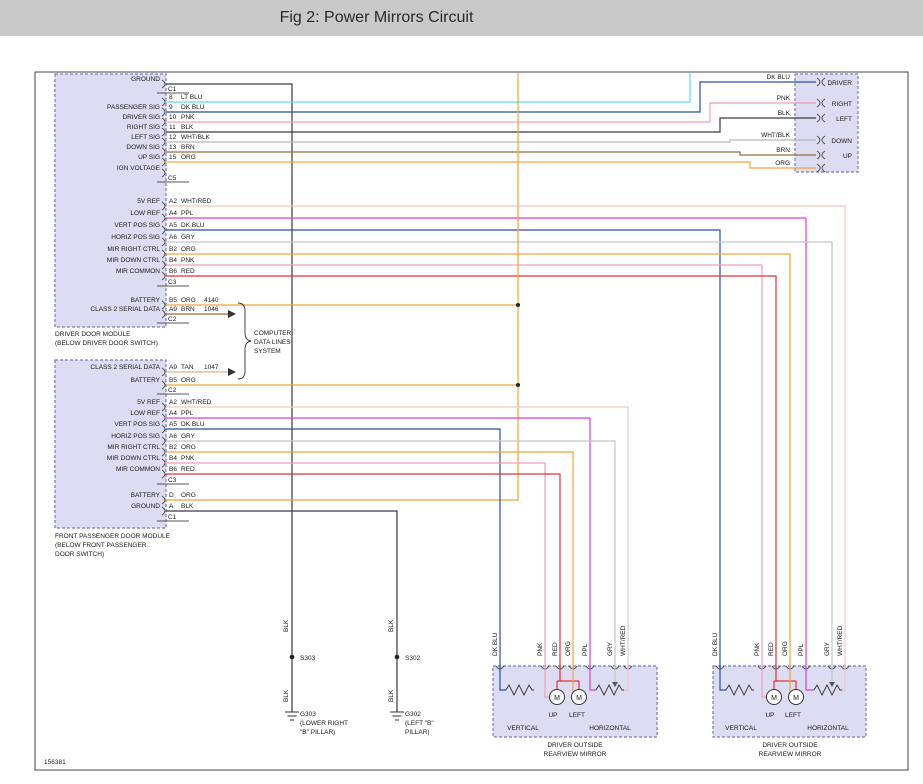 This screenshot has height=784, width=923. What do you see at coordinates (173, 117) in the screenshot?
I see `pin-id: 10` at bounding box center [173, 117].